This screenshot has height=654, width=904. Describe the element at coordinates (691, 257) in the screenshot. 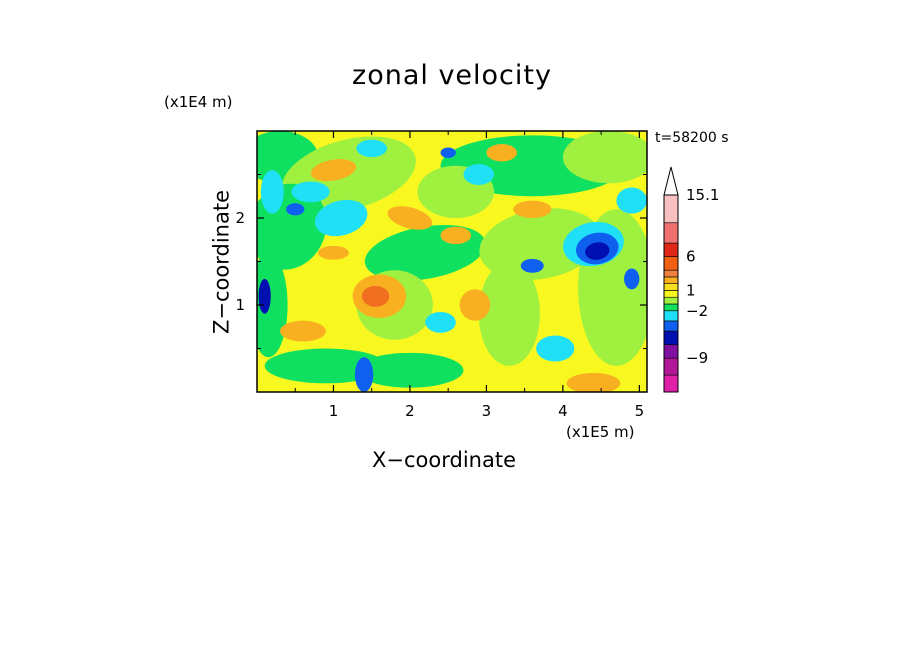

I see `colorbar-label: 6` at that location.